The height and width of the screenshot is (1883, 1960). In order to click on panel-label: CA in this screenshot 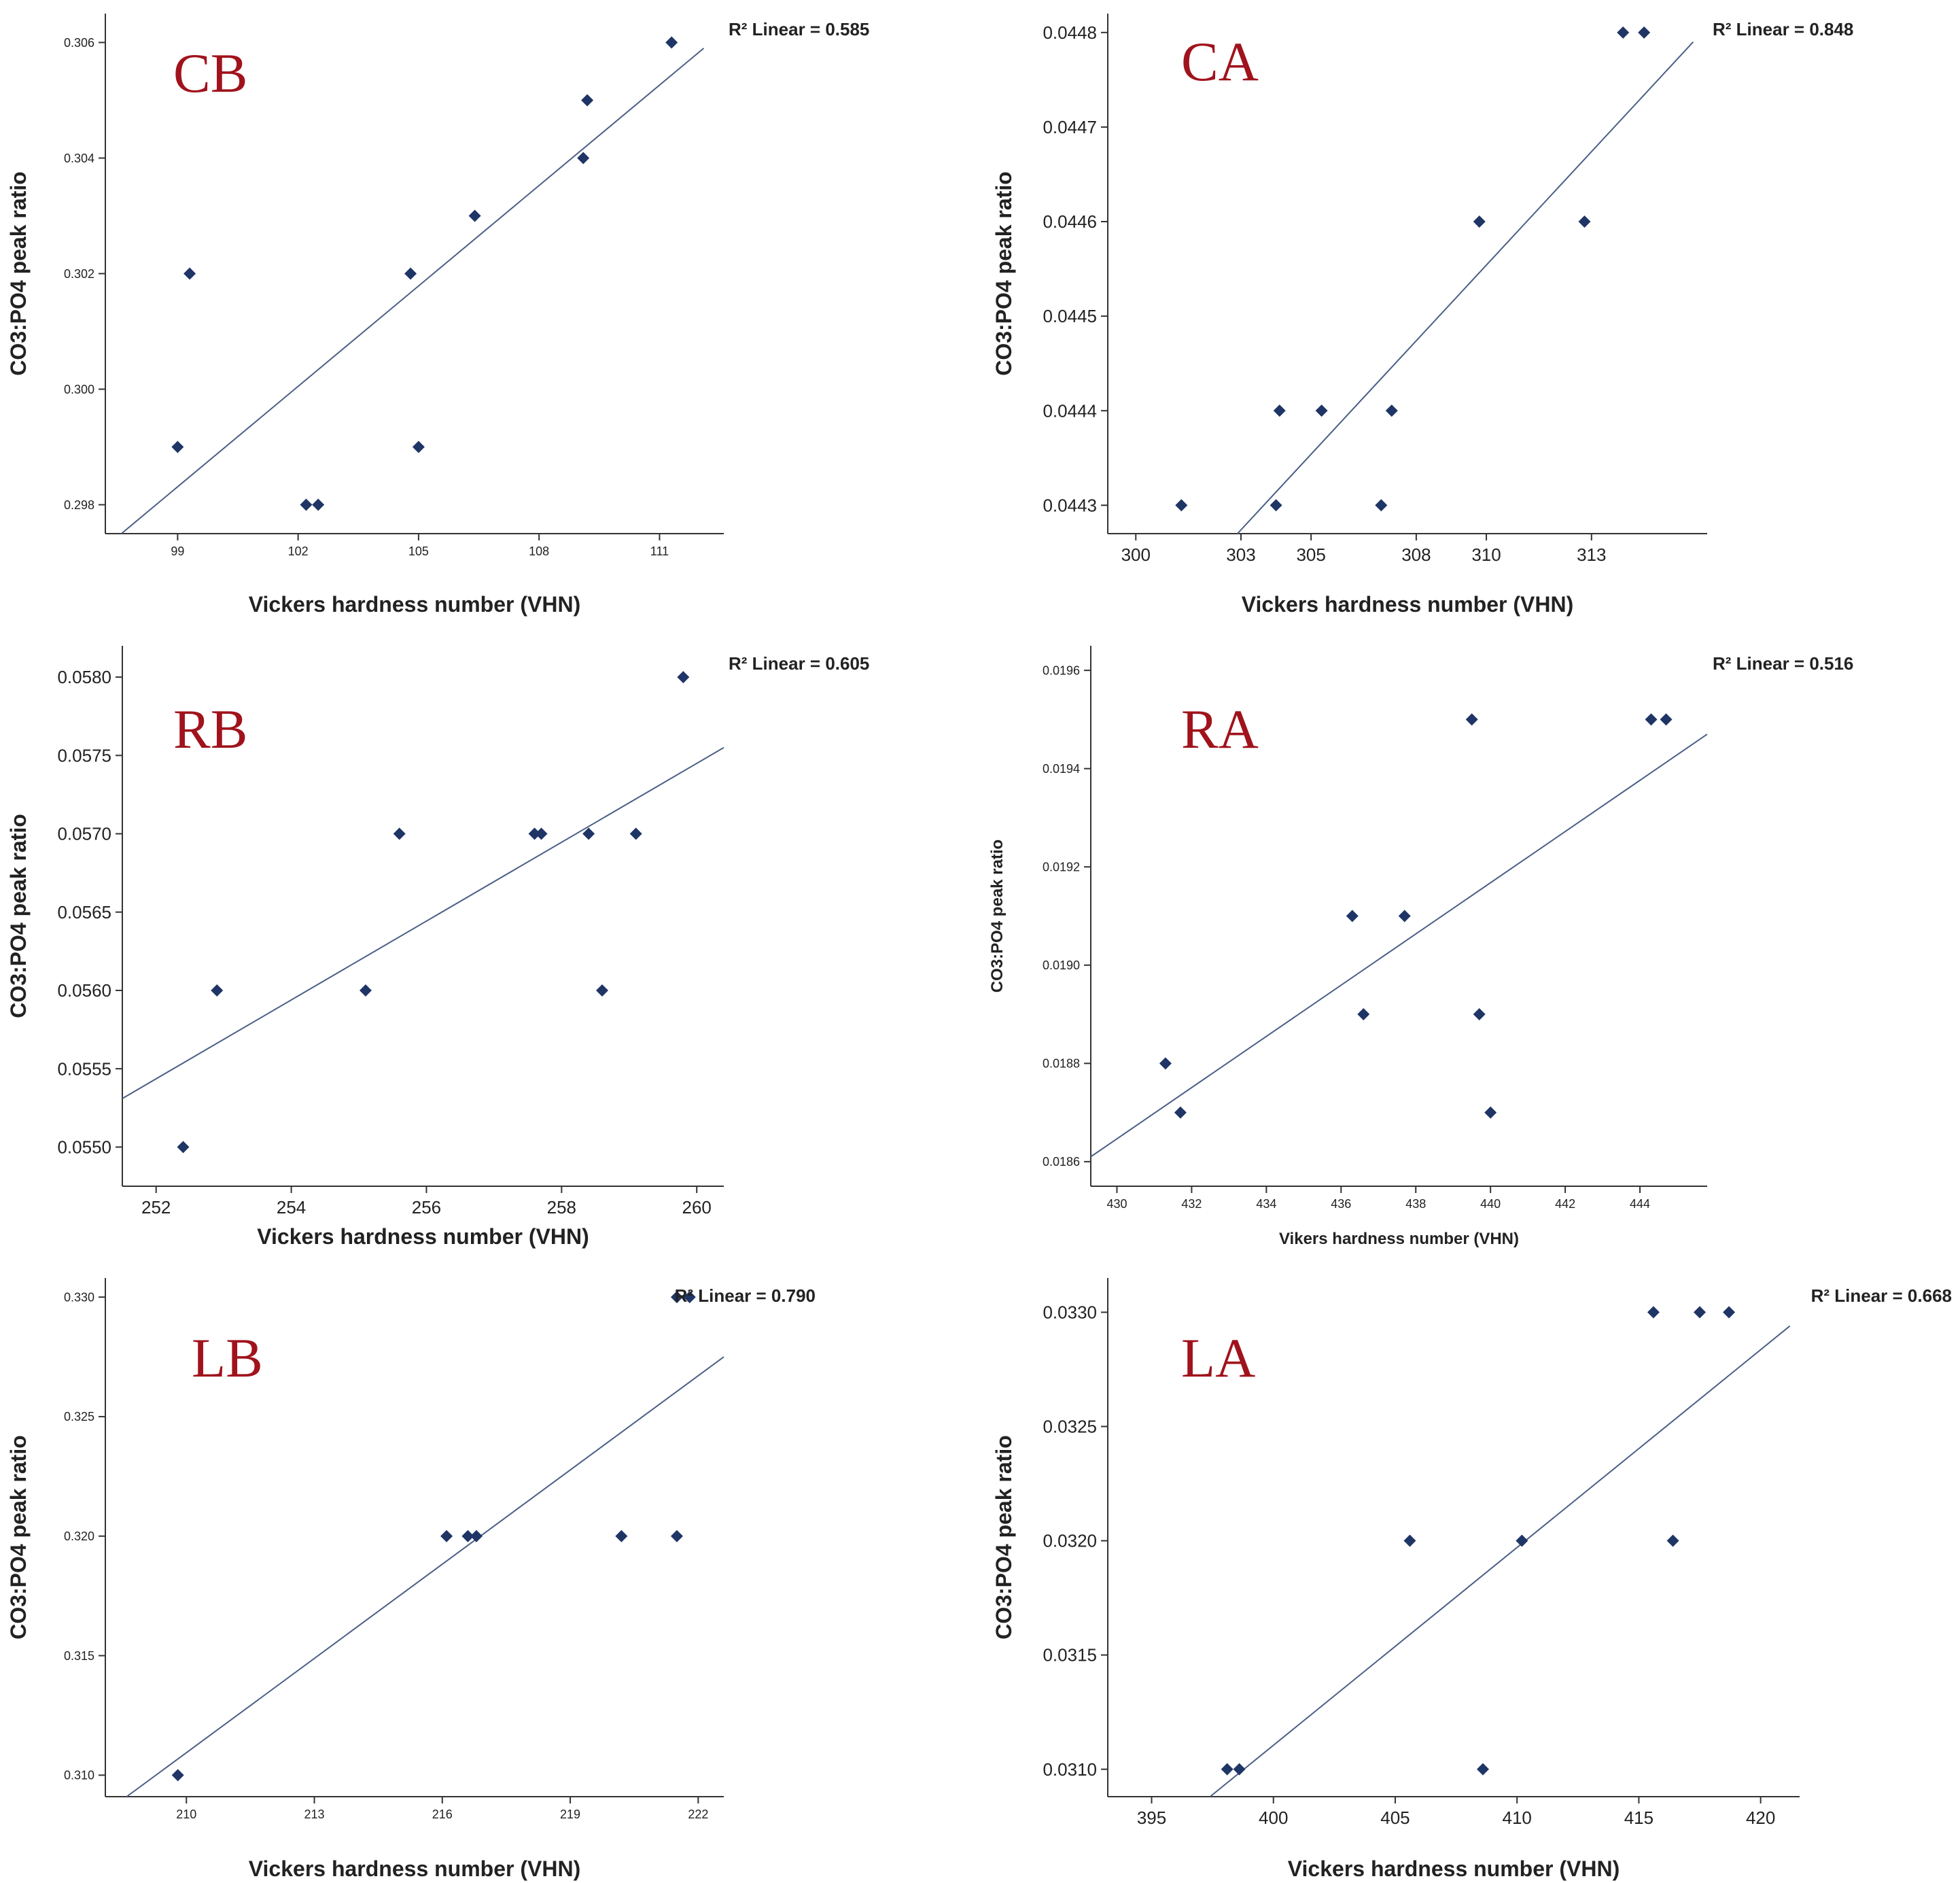, I will do `click(1220, 61)`.